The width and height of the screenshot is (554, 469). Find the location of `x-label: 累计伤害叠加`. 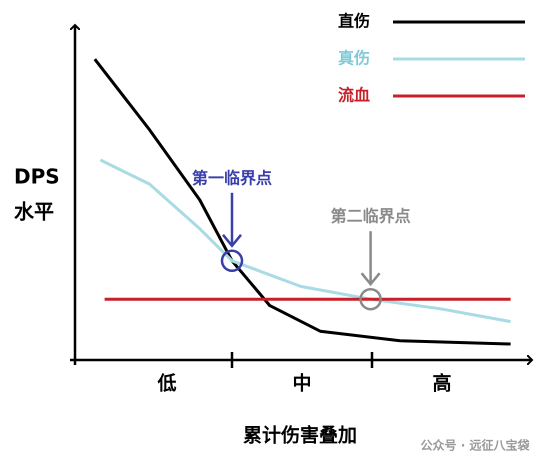

x-label: 累计伤害叠加 is located at coordinates (300, 435).